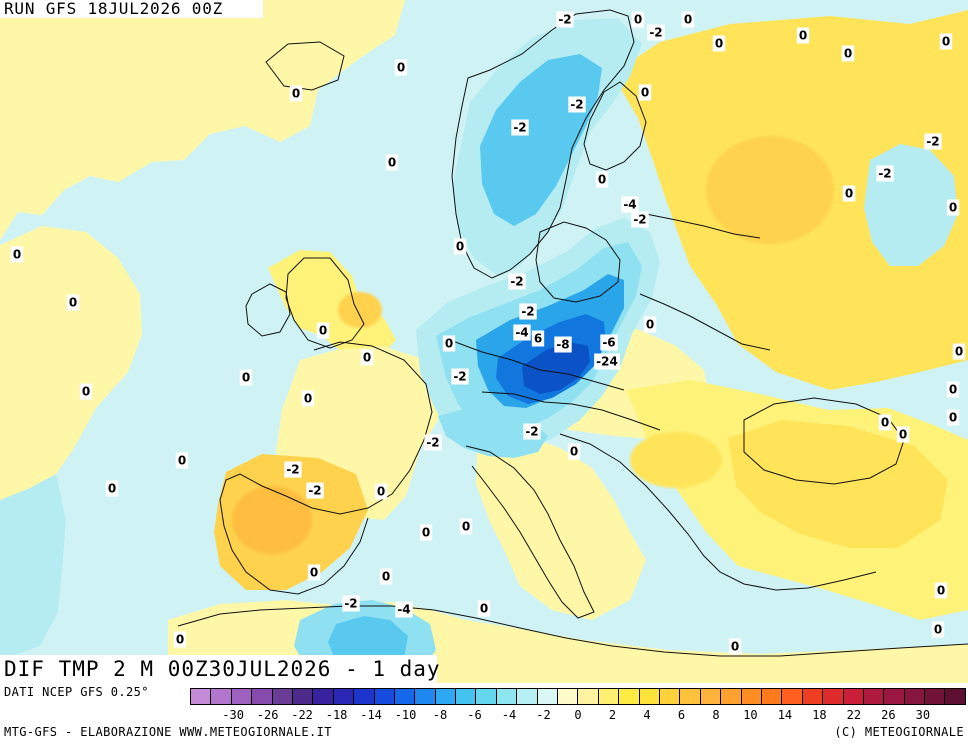 Image resolution: width=968 pixels, height=745 pixels. What do you see at coordinates (838, 484) in the screenshot?
I see `turkey-warm-field` at bounding box center [838, 484].